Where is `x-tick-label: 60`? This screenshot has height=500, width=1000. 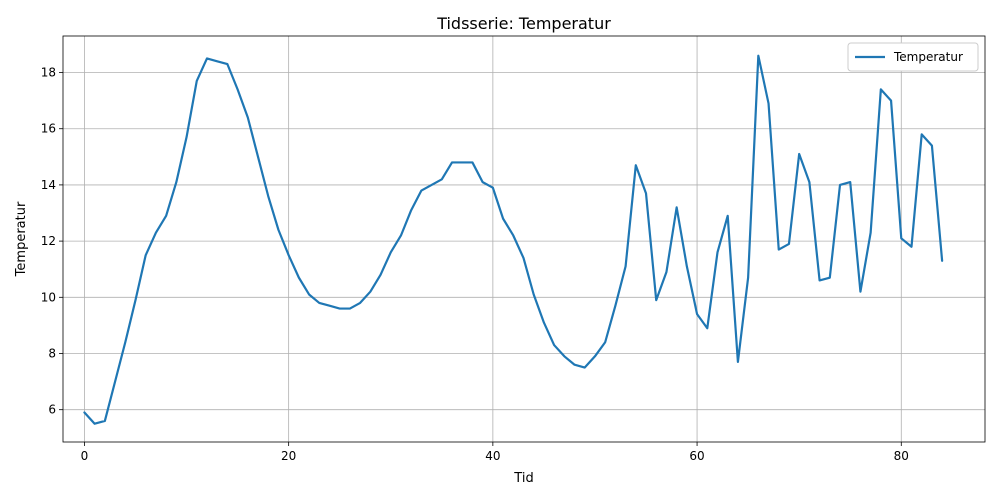 x-tick-label: 60 is located at coordinates (696, 456).